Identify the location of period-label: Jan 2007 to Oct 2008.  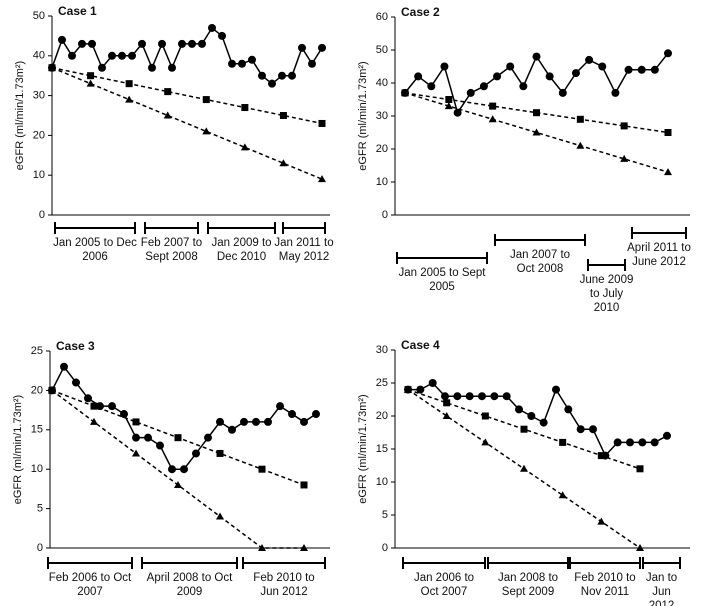
(540, 262).